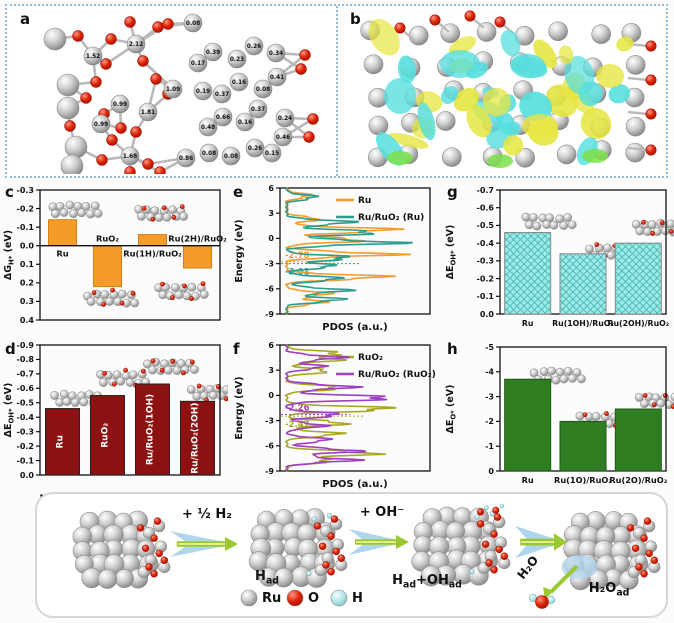  What do you see at coordinates (486, 243) in the screenshot?
I see `y-tick-label: -0.4` at bounding box center [486, 243].